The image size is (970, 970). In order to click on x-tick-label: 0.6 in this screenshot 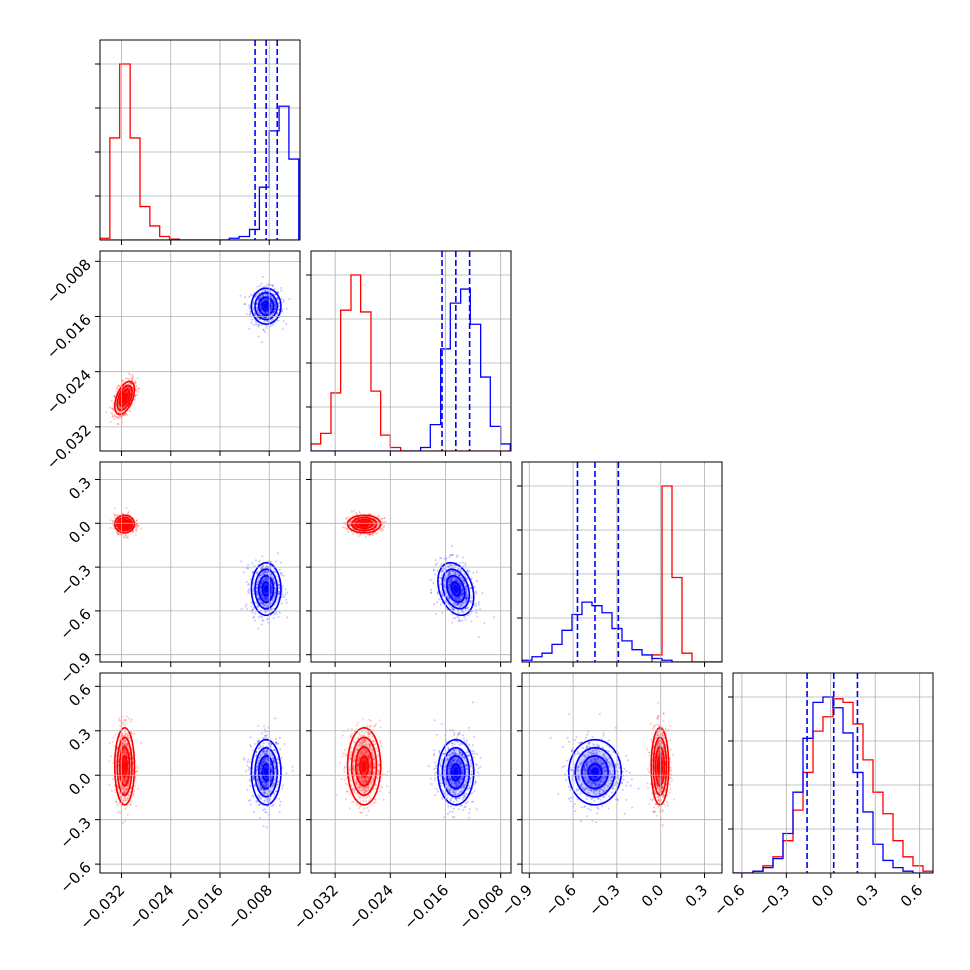, I will do `click(912, 896)`.